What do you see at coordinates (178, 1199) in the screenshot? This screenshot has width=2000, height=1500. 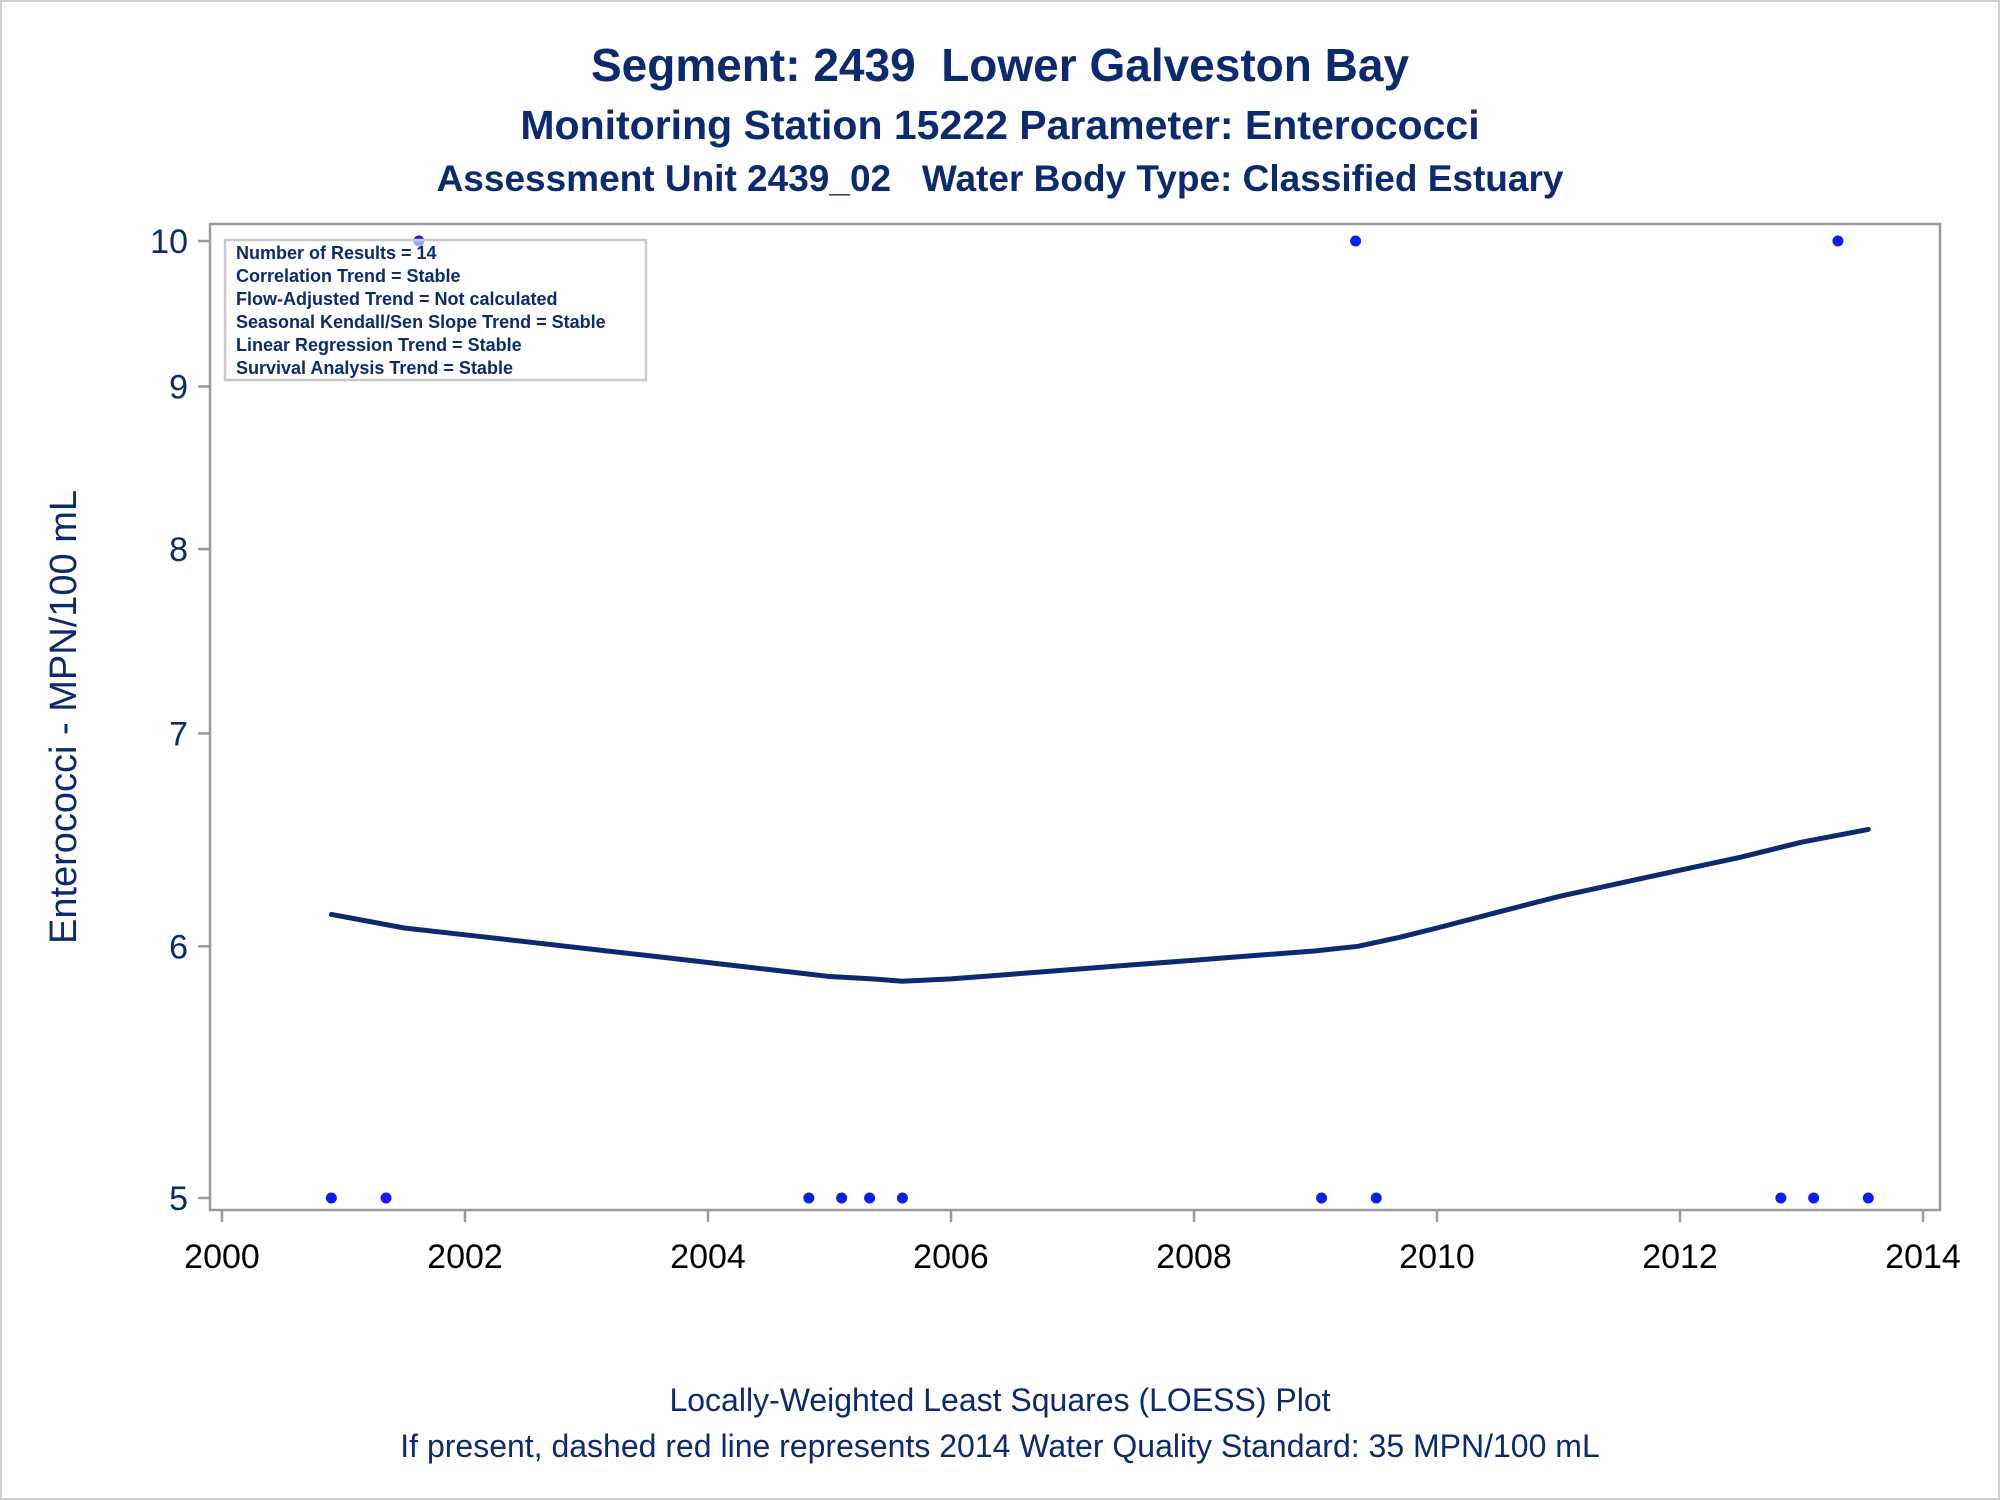 I see `y-tick-label: 5` at bounding box center [178, 1199].